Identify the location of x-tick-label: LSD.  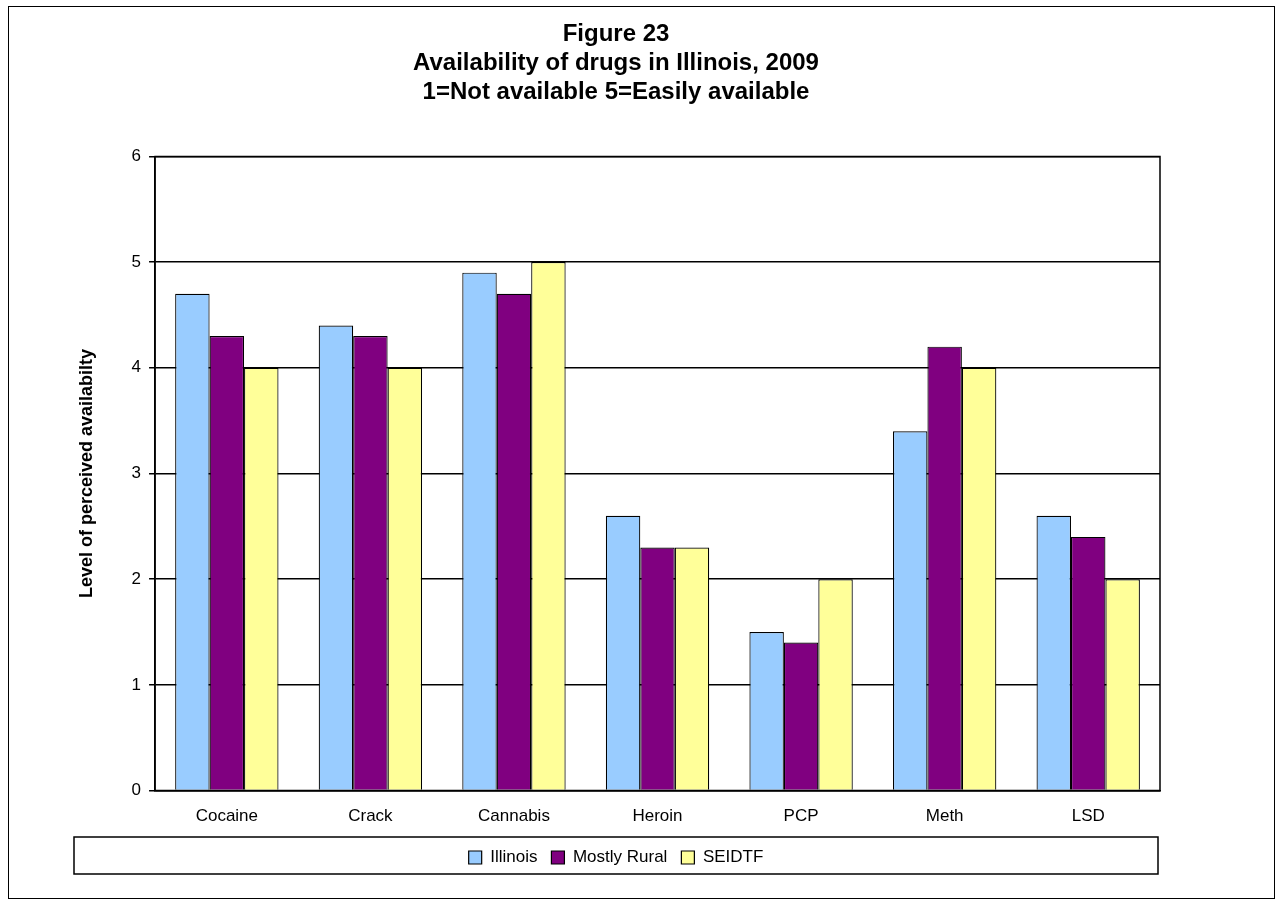
(1088, 816).